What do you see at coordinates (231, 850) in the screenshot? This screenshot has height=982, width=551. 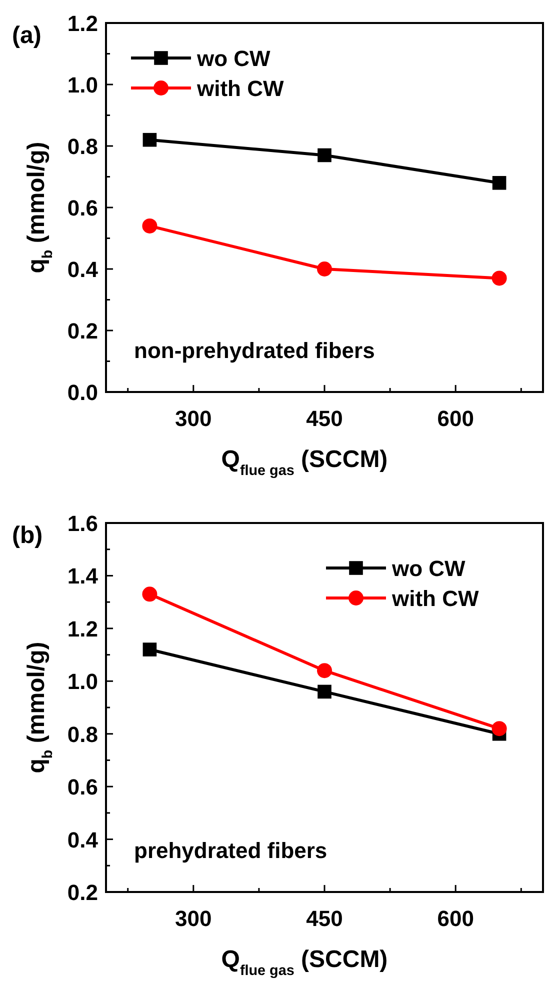 I see `annotation: prehydrated fibers` at bounding box center [231, 850].